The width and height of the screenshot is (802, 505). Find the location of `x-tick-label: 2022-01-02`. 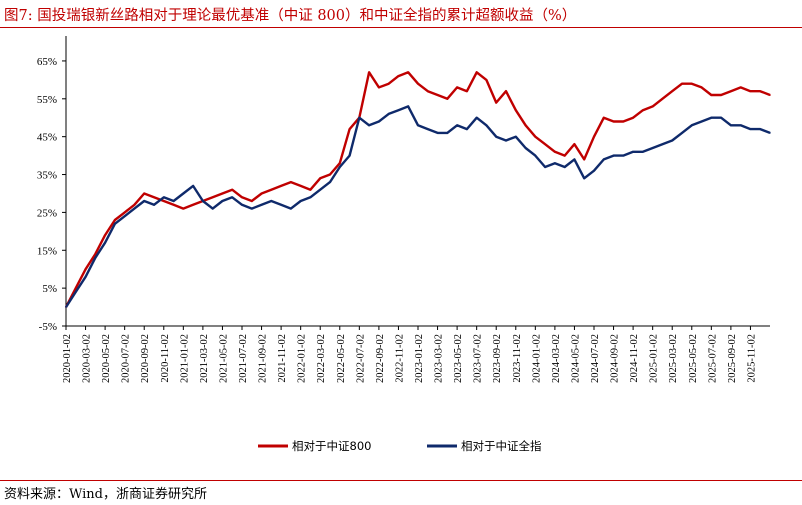

x-tick-label: 2022-01-02 is located at coordinates (302, 358).